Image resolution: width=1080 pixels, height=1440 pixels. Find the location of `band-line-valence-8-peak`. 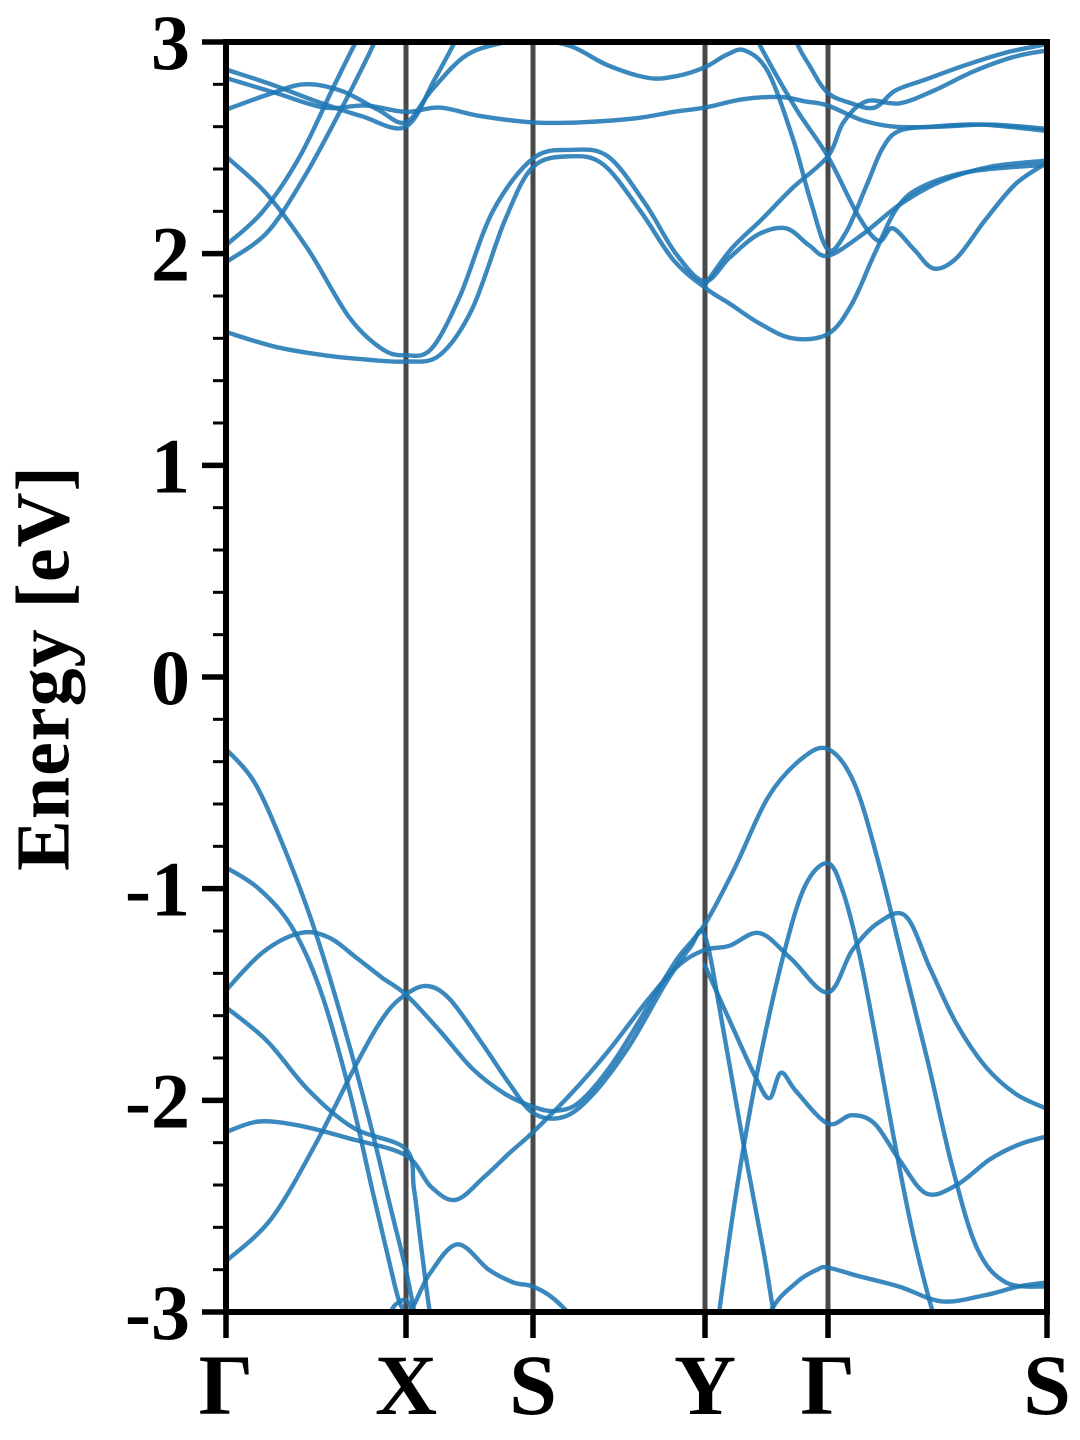

band-line-valence-8-peak is located at coordinates (826, 1086).